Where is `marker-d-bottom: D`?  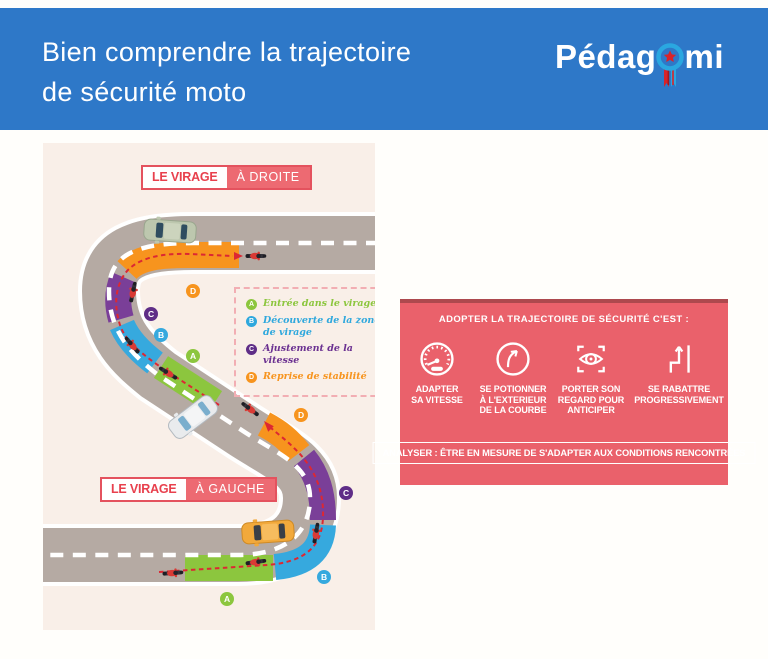
marker-d-bottom: D is located at coordinates (301, 415).